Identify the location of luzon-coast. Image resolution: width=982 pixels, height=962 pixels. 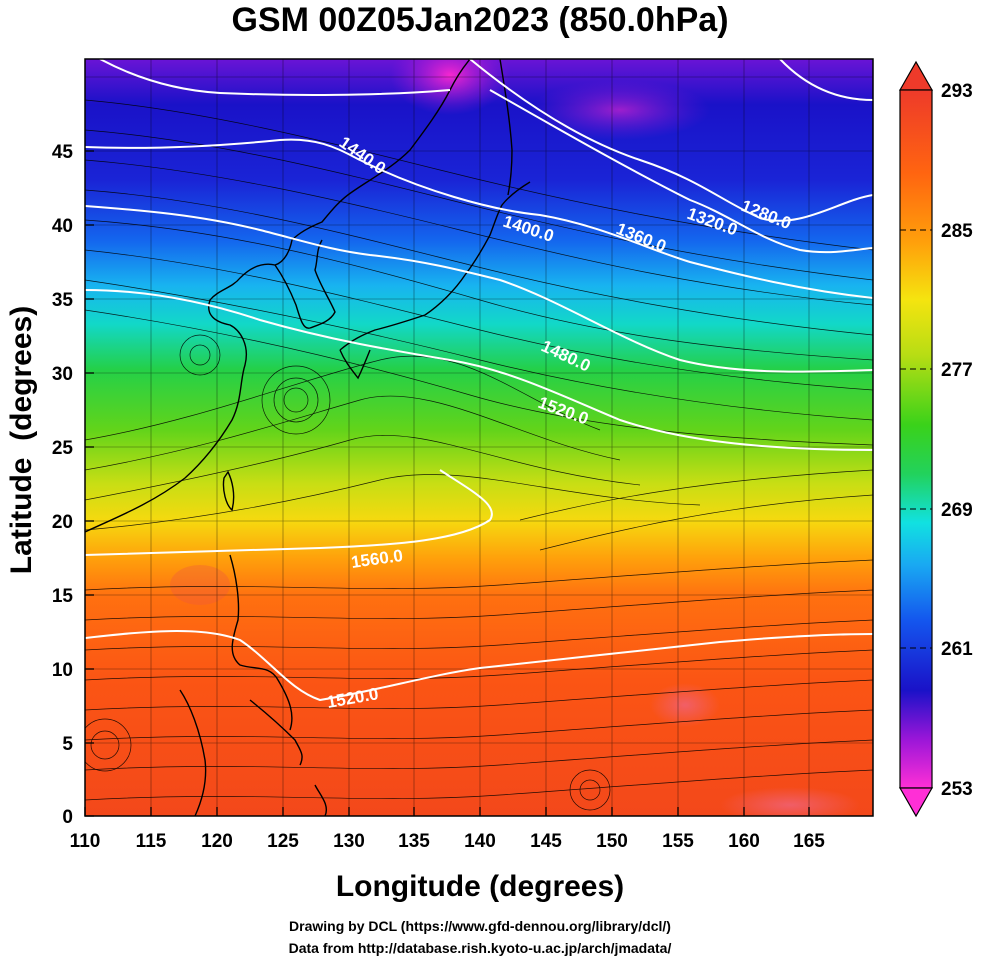
(261, 642).